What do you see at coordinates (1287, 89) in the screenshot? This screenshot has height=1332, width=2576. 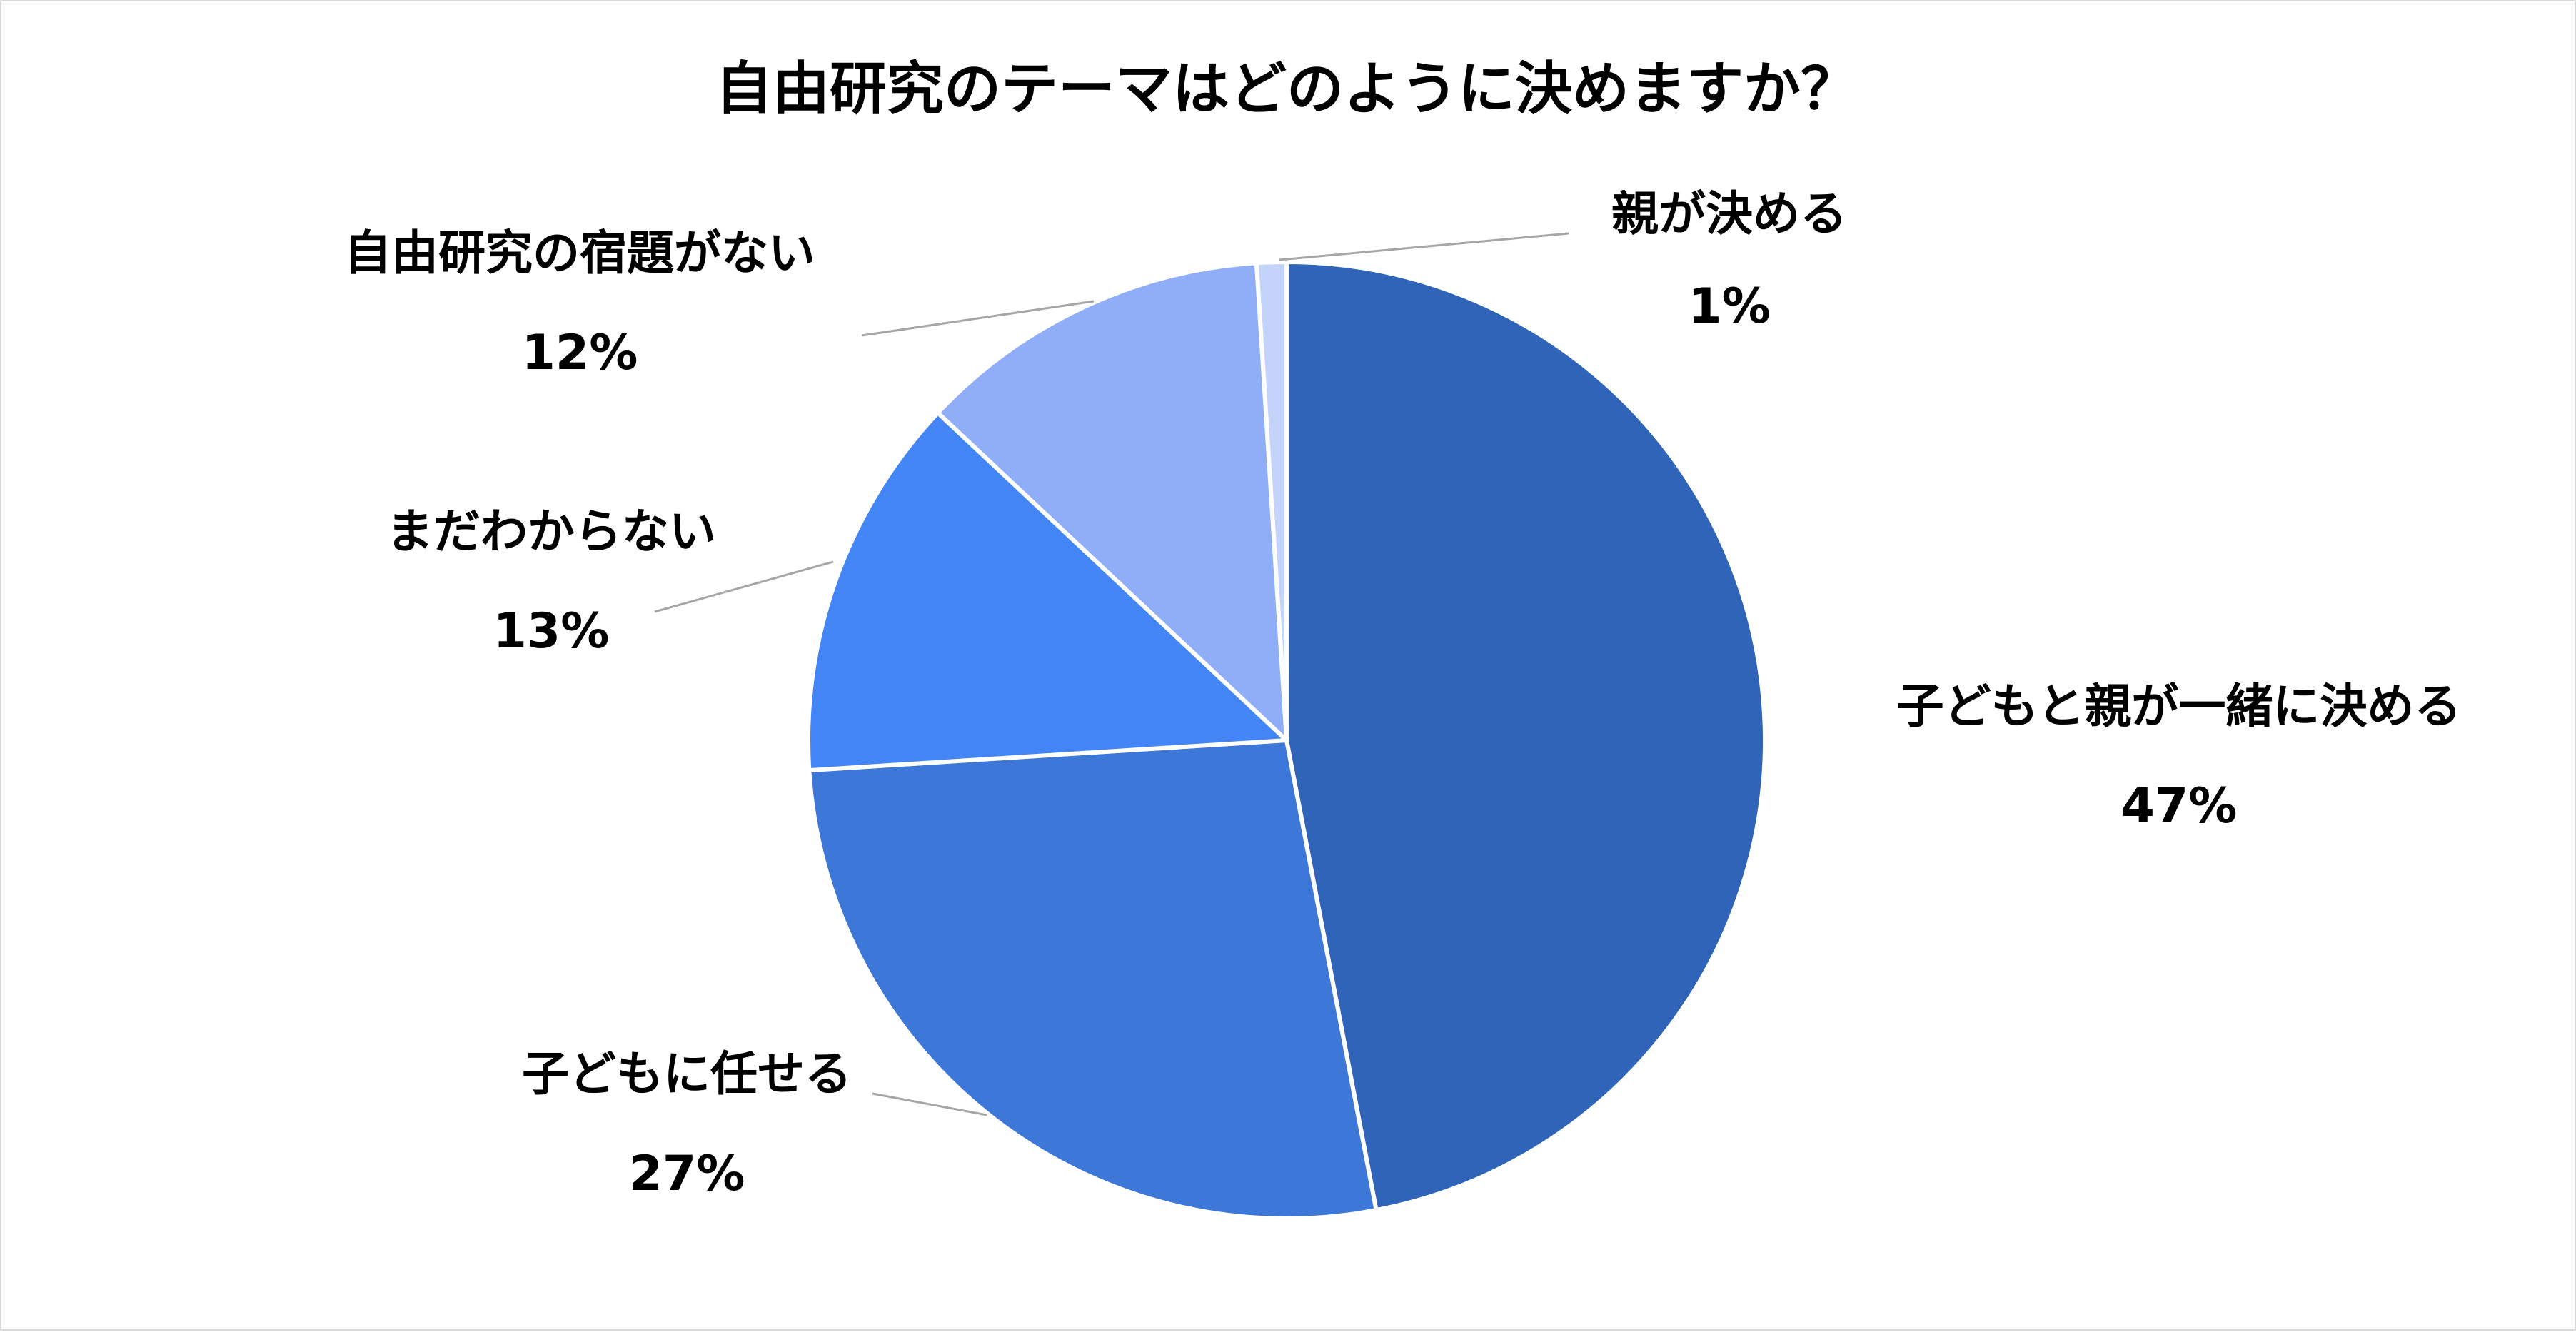 I see `chart-title: 自由研究のテーマはどのように決めますか？` at bounding box center [1287, 89].